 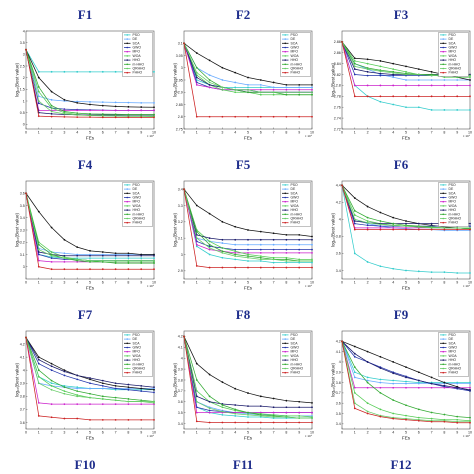 What do you see at coordinates (401, 314) in the screenshot?
I see `panel-title: F9` at bounding box center [401, 314].